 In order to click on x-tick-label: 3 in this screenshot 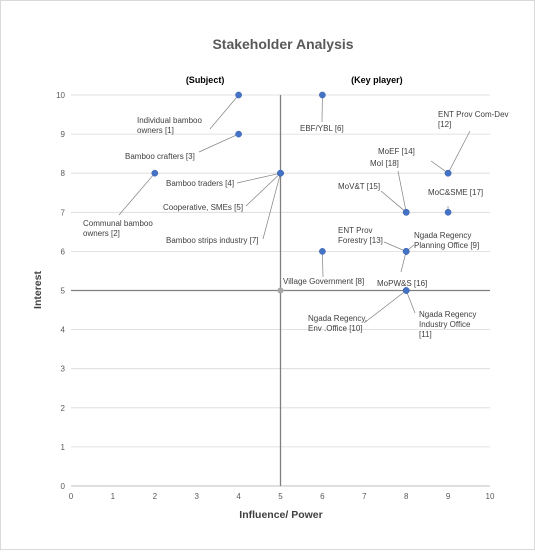, I will do `click(196, 496)`.